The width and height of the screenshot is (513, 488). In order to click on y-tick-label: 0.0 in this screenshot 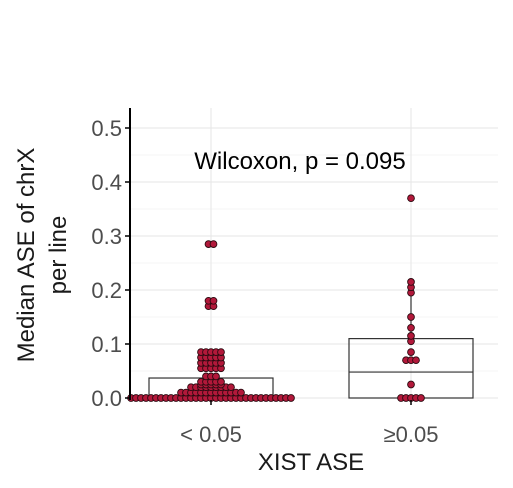, I will do `click(106, 398)`.